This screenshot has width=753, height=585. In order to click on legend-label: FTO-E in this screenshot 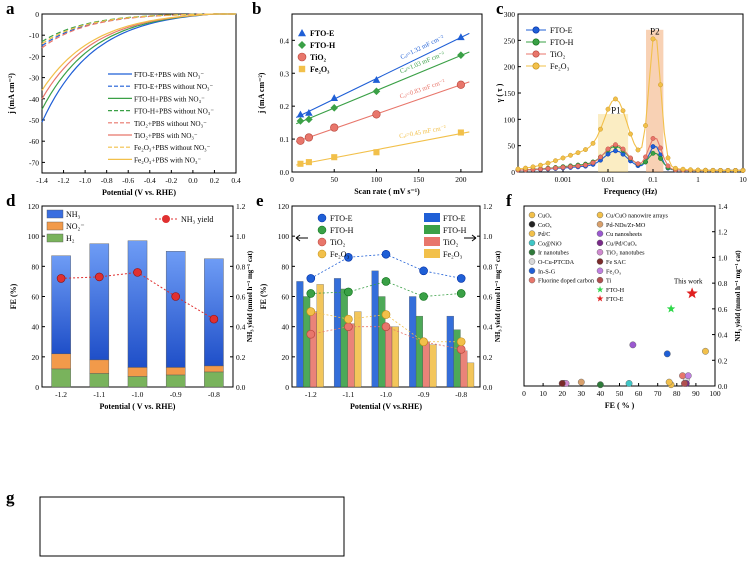, I will do `click(322, 33)`.